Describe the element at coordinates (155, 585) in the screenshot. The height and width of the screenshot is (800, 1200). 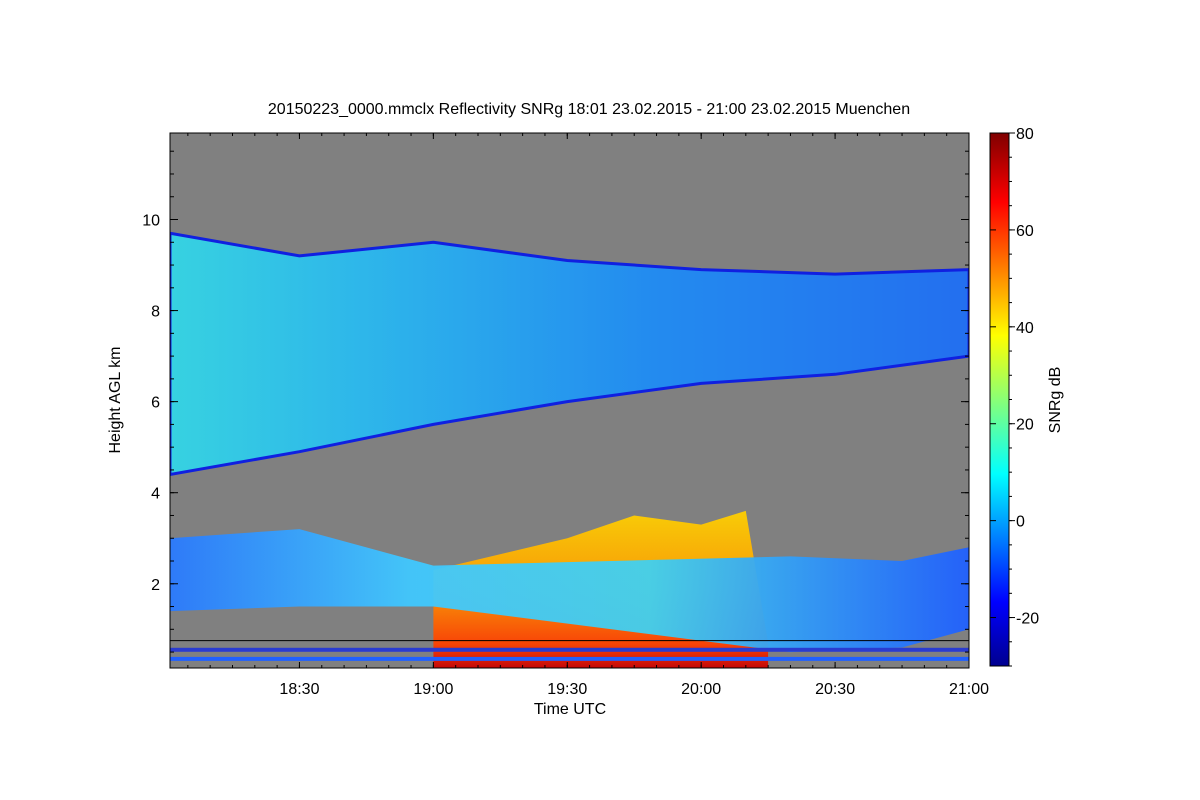
I see `y-tick-label: 2` at that location.